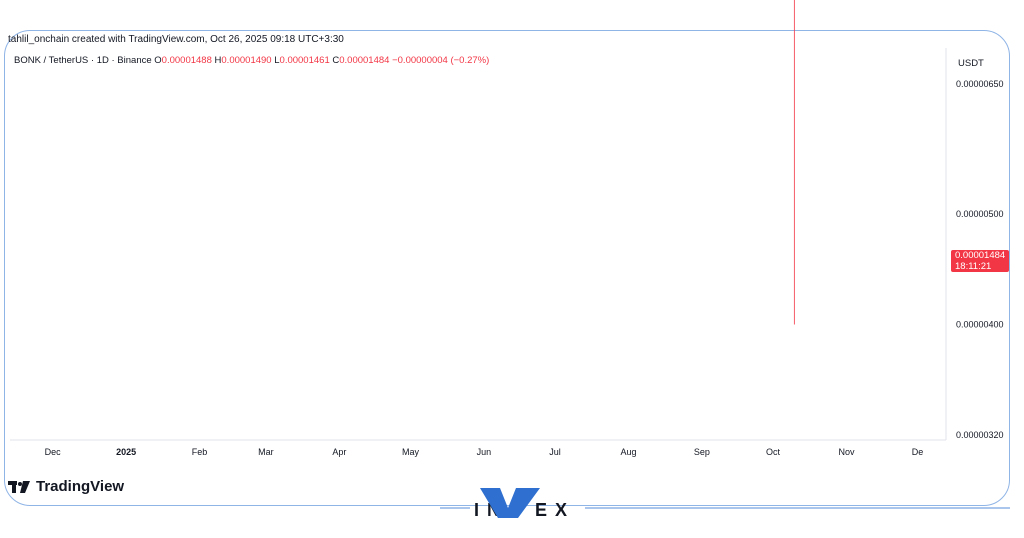 The height and width of the screenshot is (538, 1024). I want to click on tradingview-mark-icon, so click(19, 486).